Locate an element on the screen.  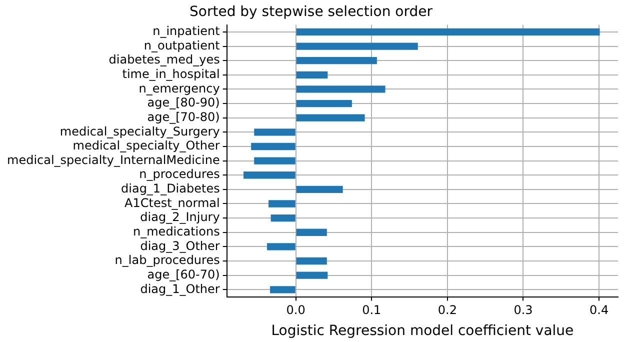
y-tick-label: medical_specialty_Other is located at coordinates (146, 145).